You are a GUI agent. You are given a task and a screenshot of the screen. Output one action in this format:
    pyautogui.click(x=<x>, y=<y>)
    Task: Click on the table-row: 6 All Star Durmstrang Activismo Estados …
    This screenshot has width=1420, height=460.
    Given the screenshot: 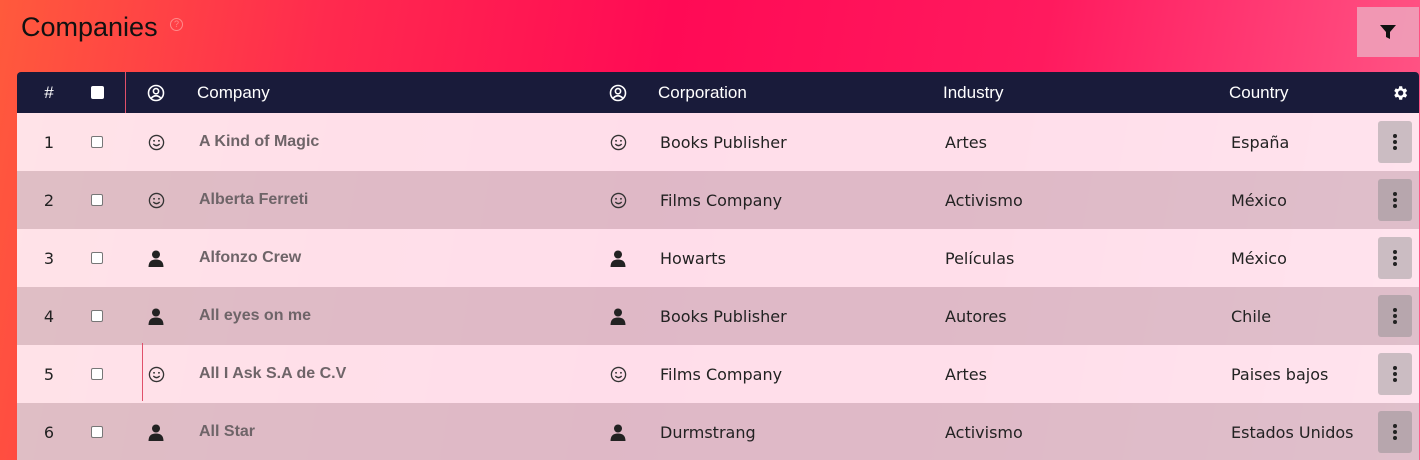 What is the action you would take?
    pyautogui.click(x=718, y=431)
    